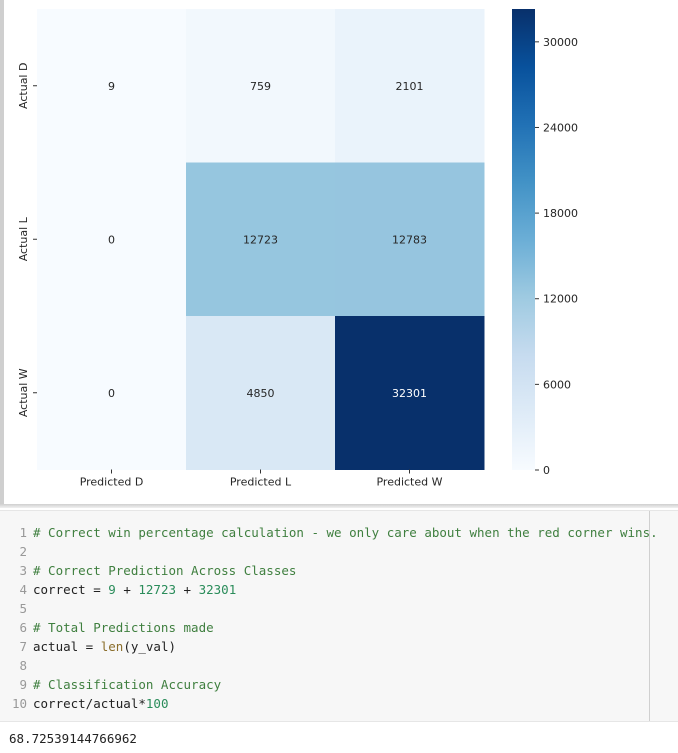 This screenshot has width=678, height=753. I want to click on code-token-plain: correct =, so click(71, 589).